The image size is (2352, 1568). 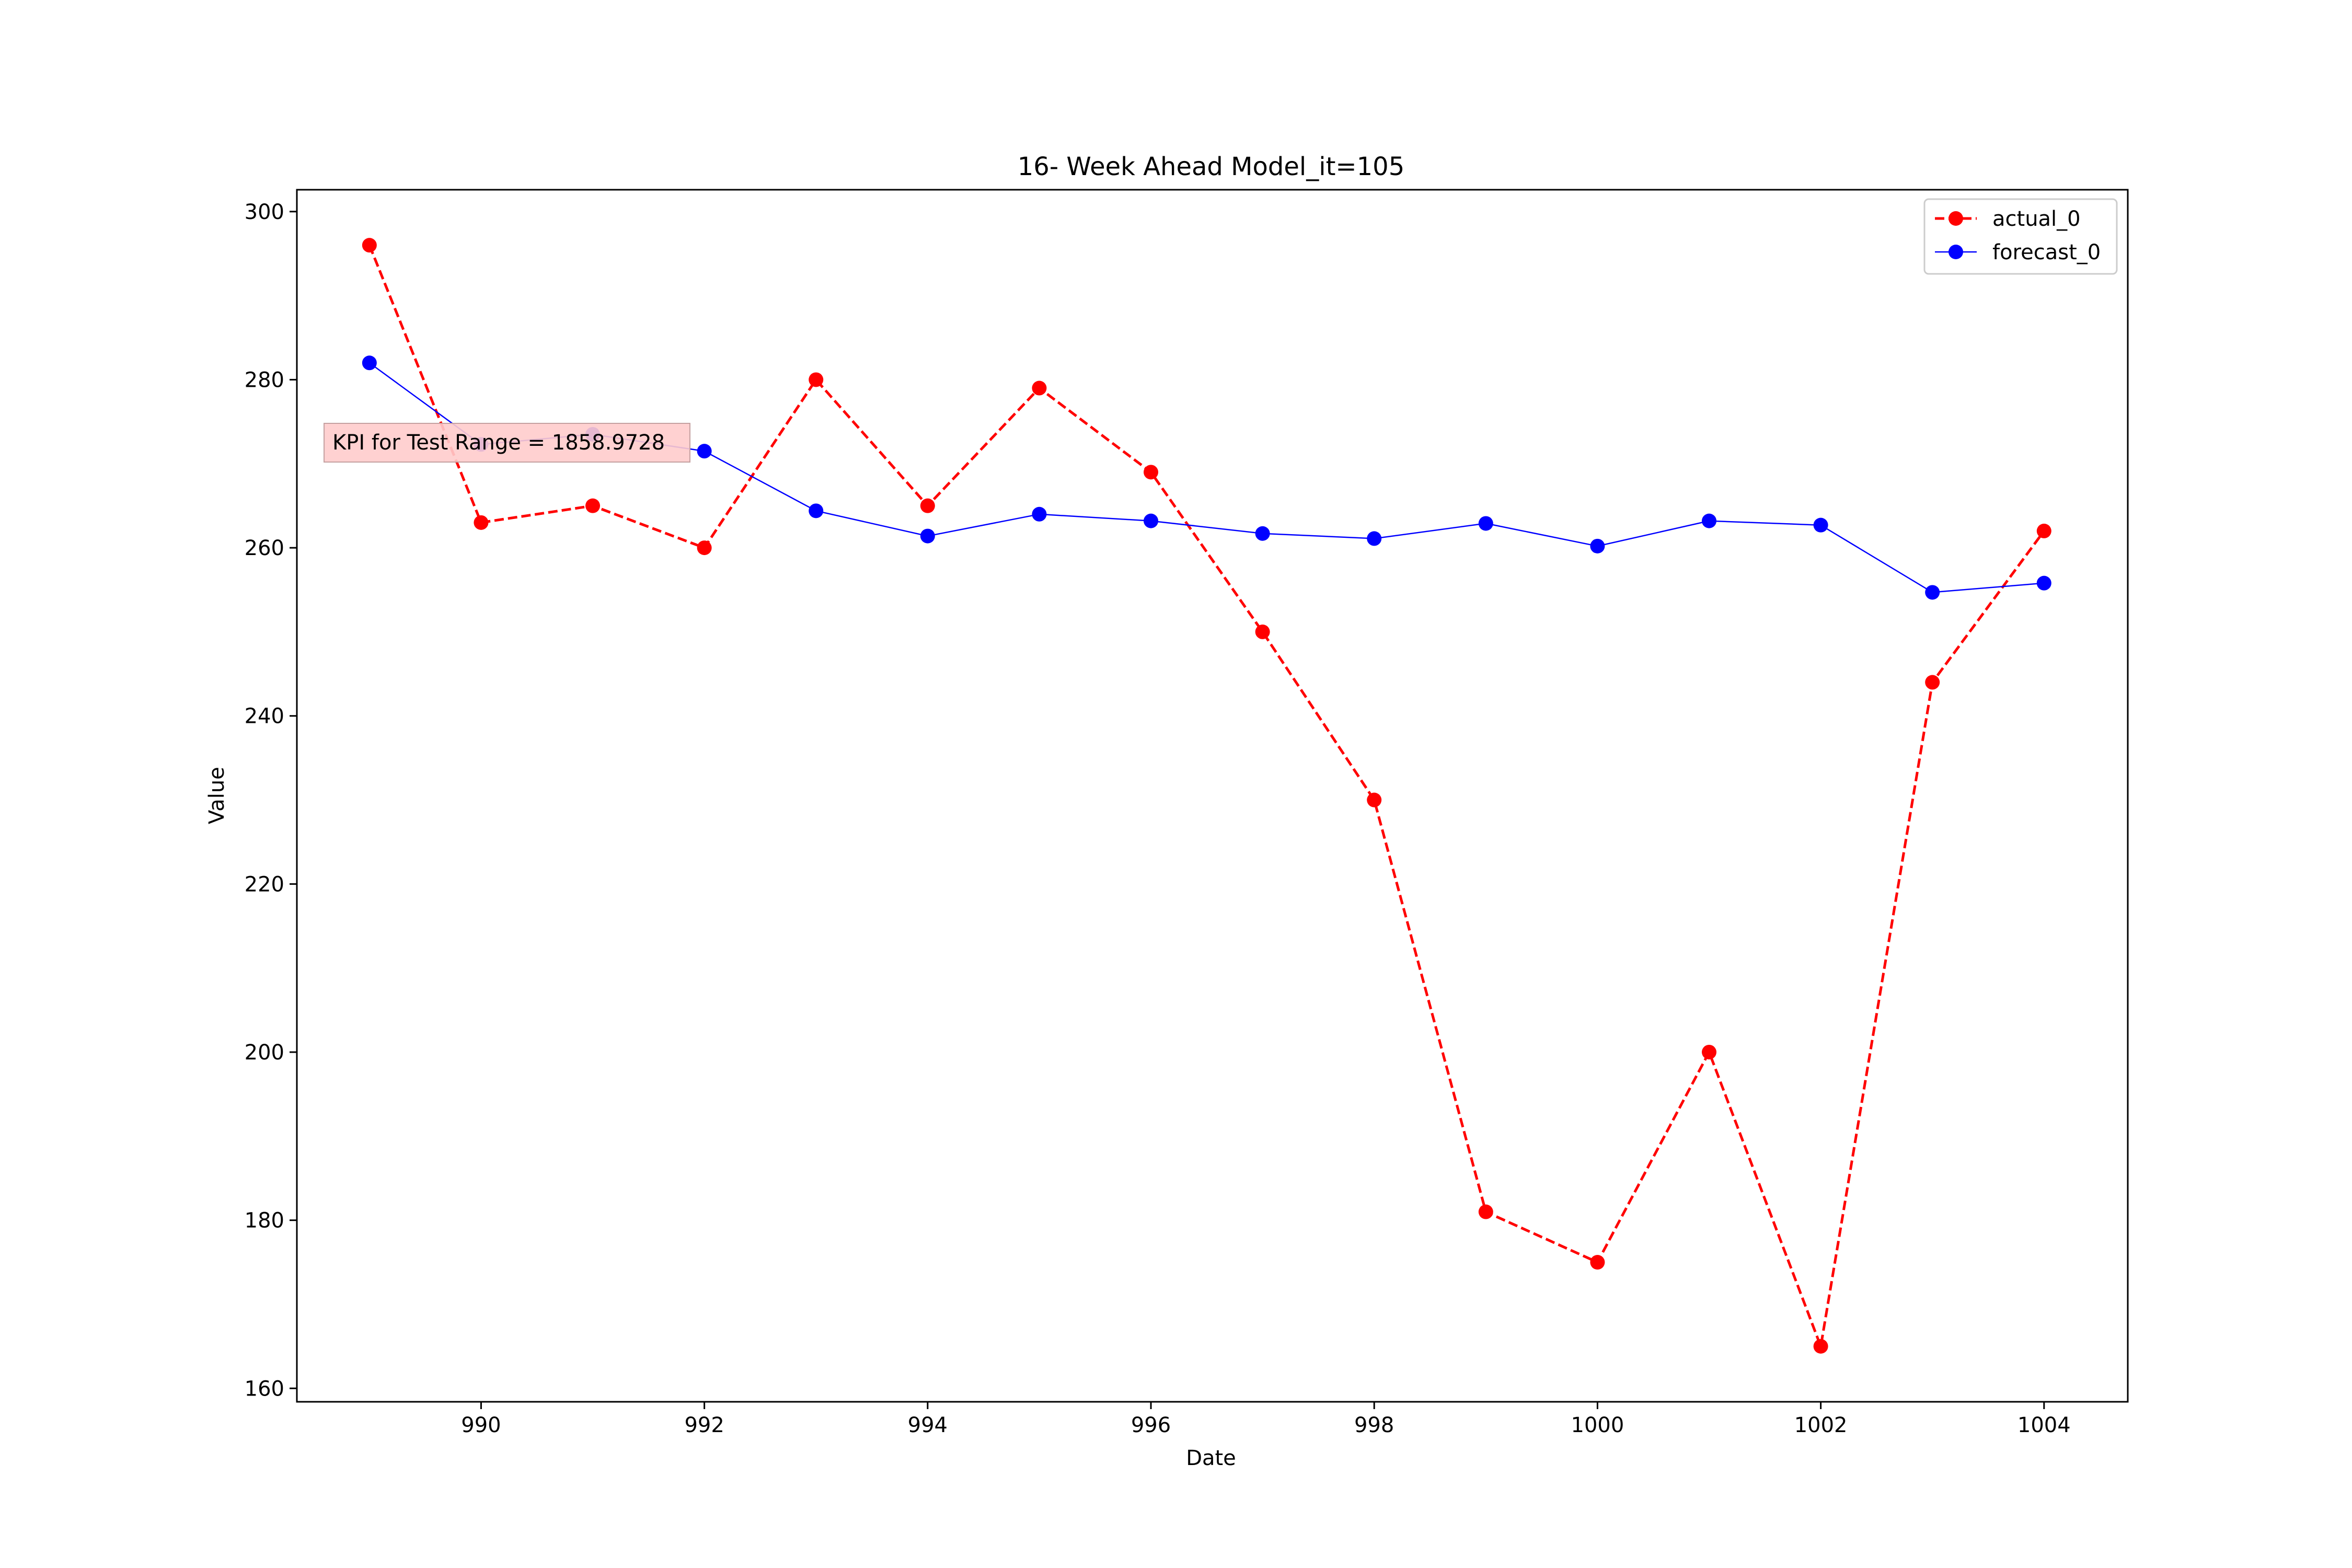 I want to click on x-axis-label: Date, so click(x=1211, y=1458).